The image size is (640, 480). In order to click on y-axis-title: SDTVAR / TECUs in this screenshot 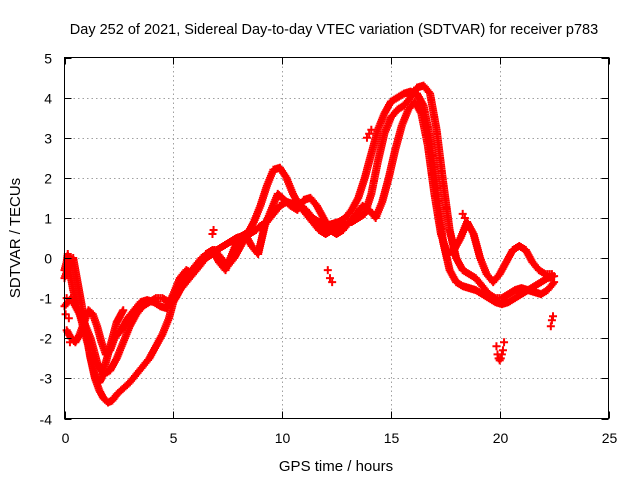, I will do `click(15, 238)`.